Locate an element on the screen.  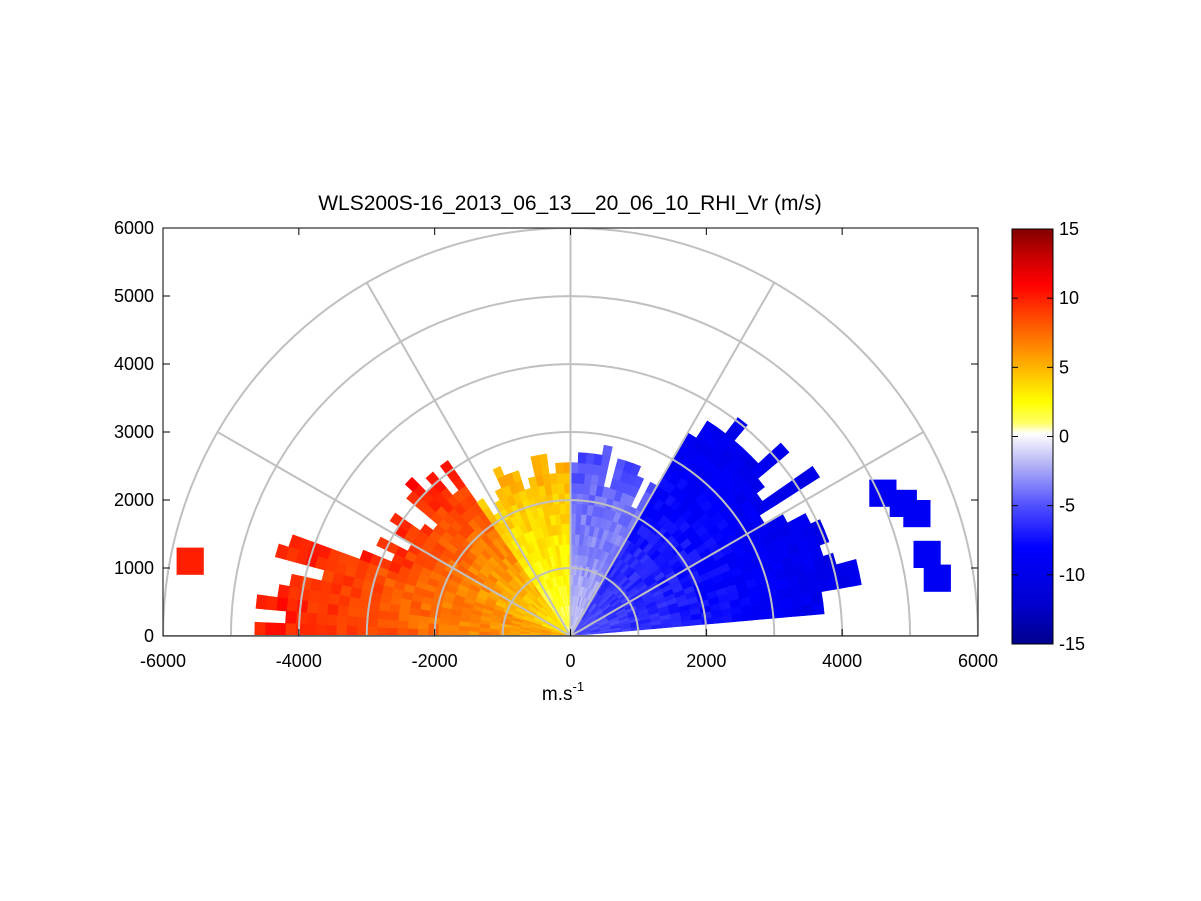
x-tick-label: 0 is located at coordinates (570, 661).